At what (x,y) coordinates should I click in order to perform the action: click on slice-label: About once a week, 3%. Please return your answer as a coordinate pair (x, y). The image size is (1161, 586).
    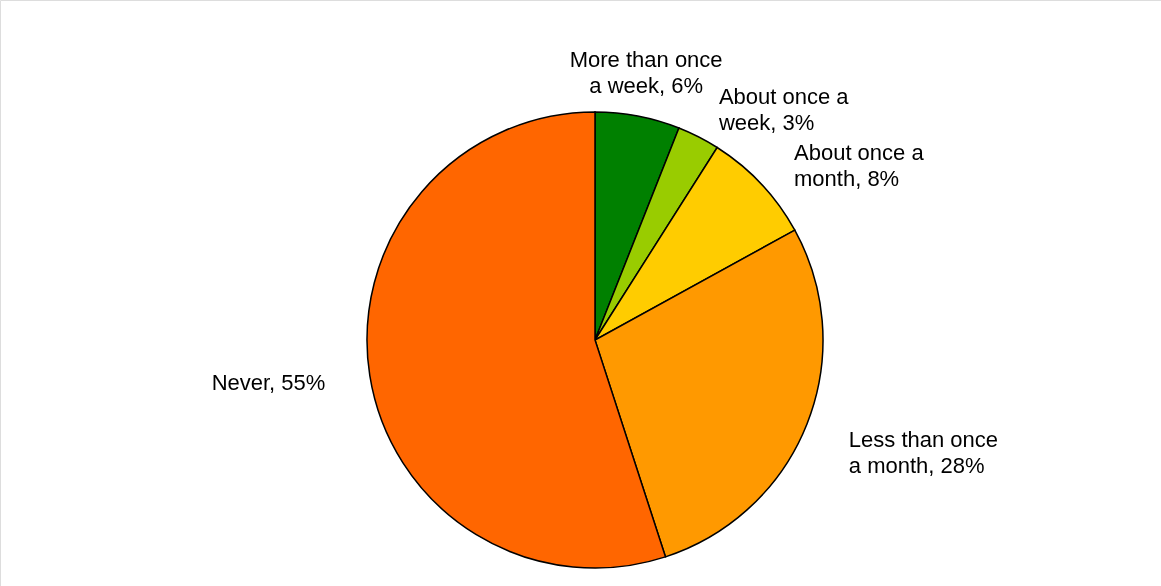
    Looking at the image, I should click on (783, 109).